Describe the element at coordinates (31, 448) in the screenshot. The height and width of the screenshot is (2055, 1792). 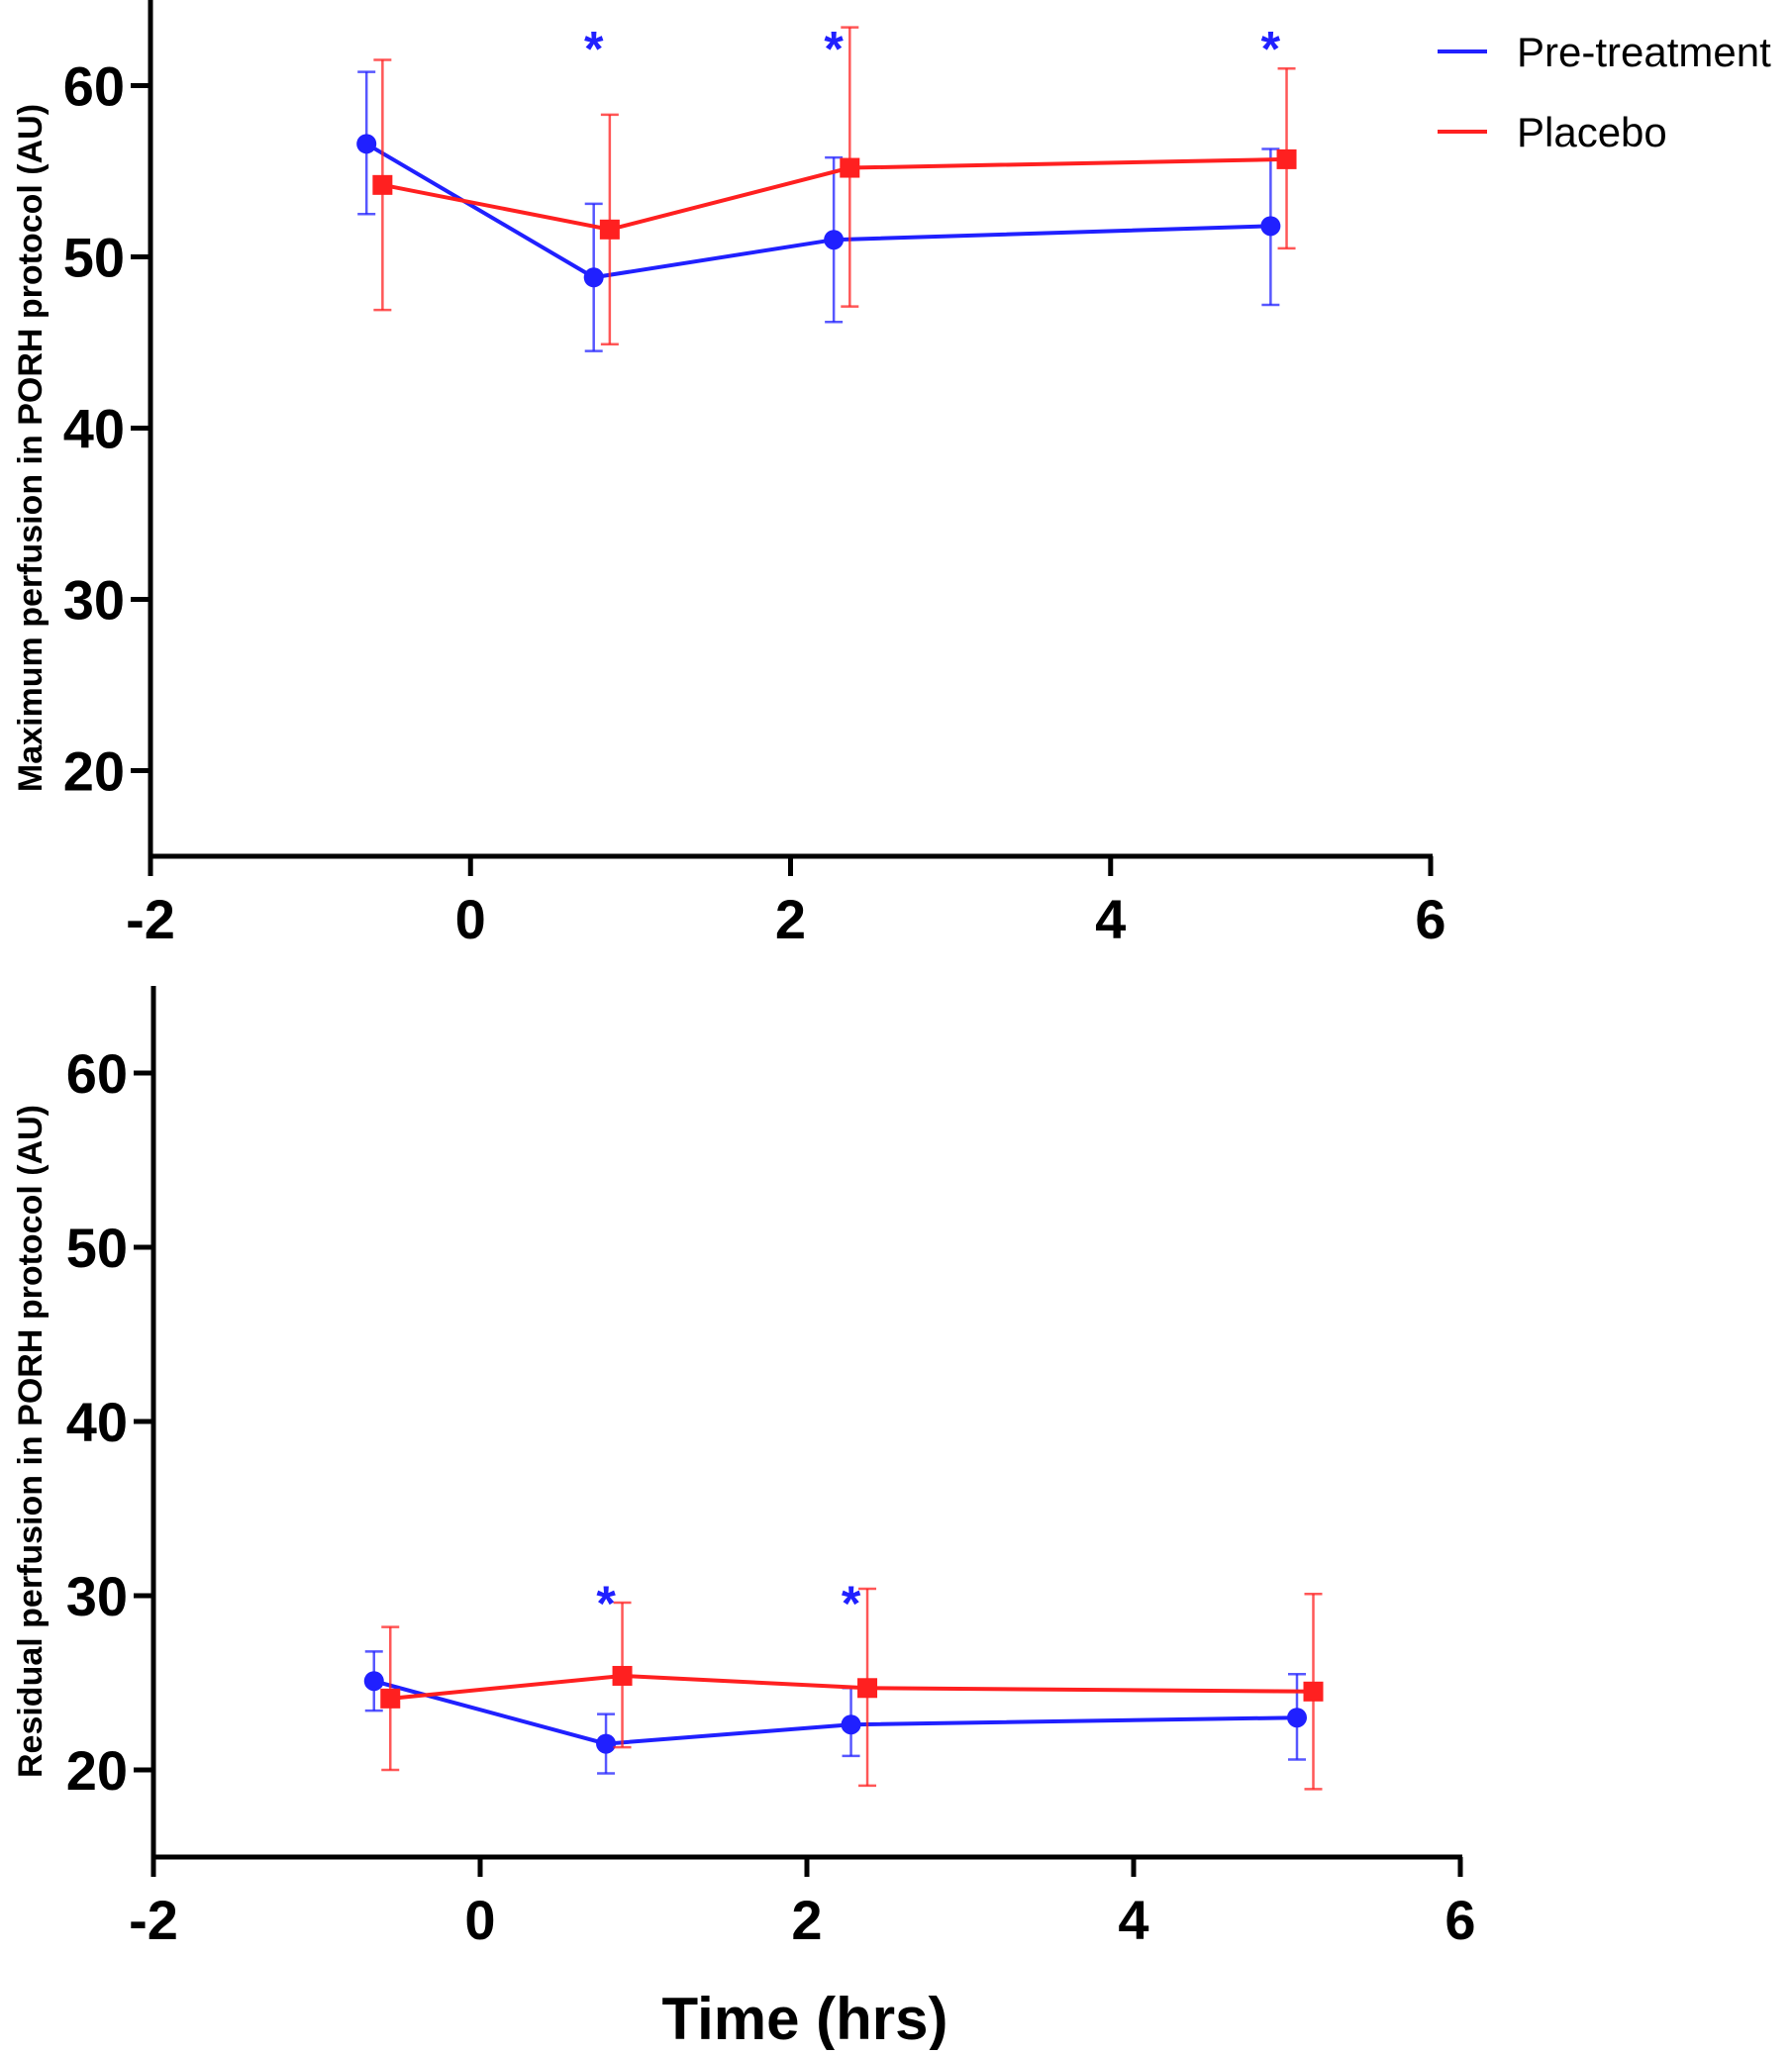
I see `y-axis-label: Maximum perfusion in PORH protocol (AU)` at that location.